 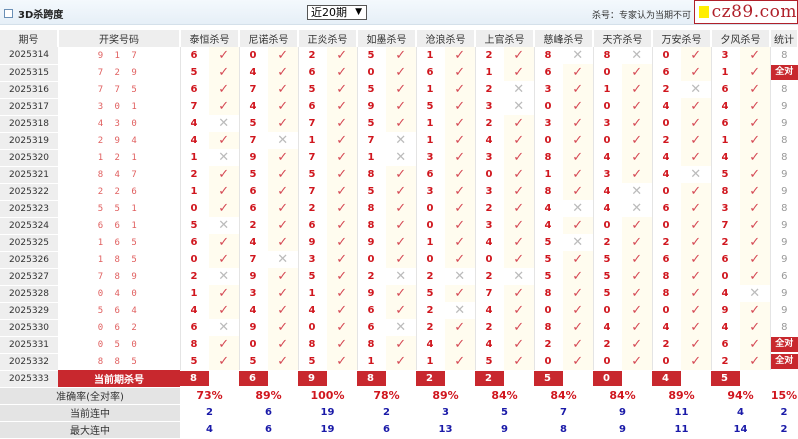 I want to click on site-logo: cz89.com, so click(x=746, y=12).